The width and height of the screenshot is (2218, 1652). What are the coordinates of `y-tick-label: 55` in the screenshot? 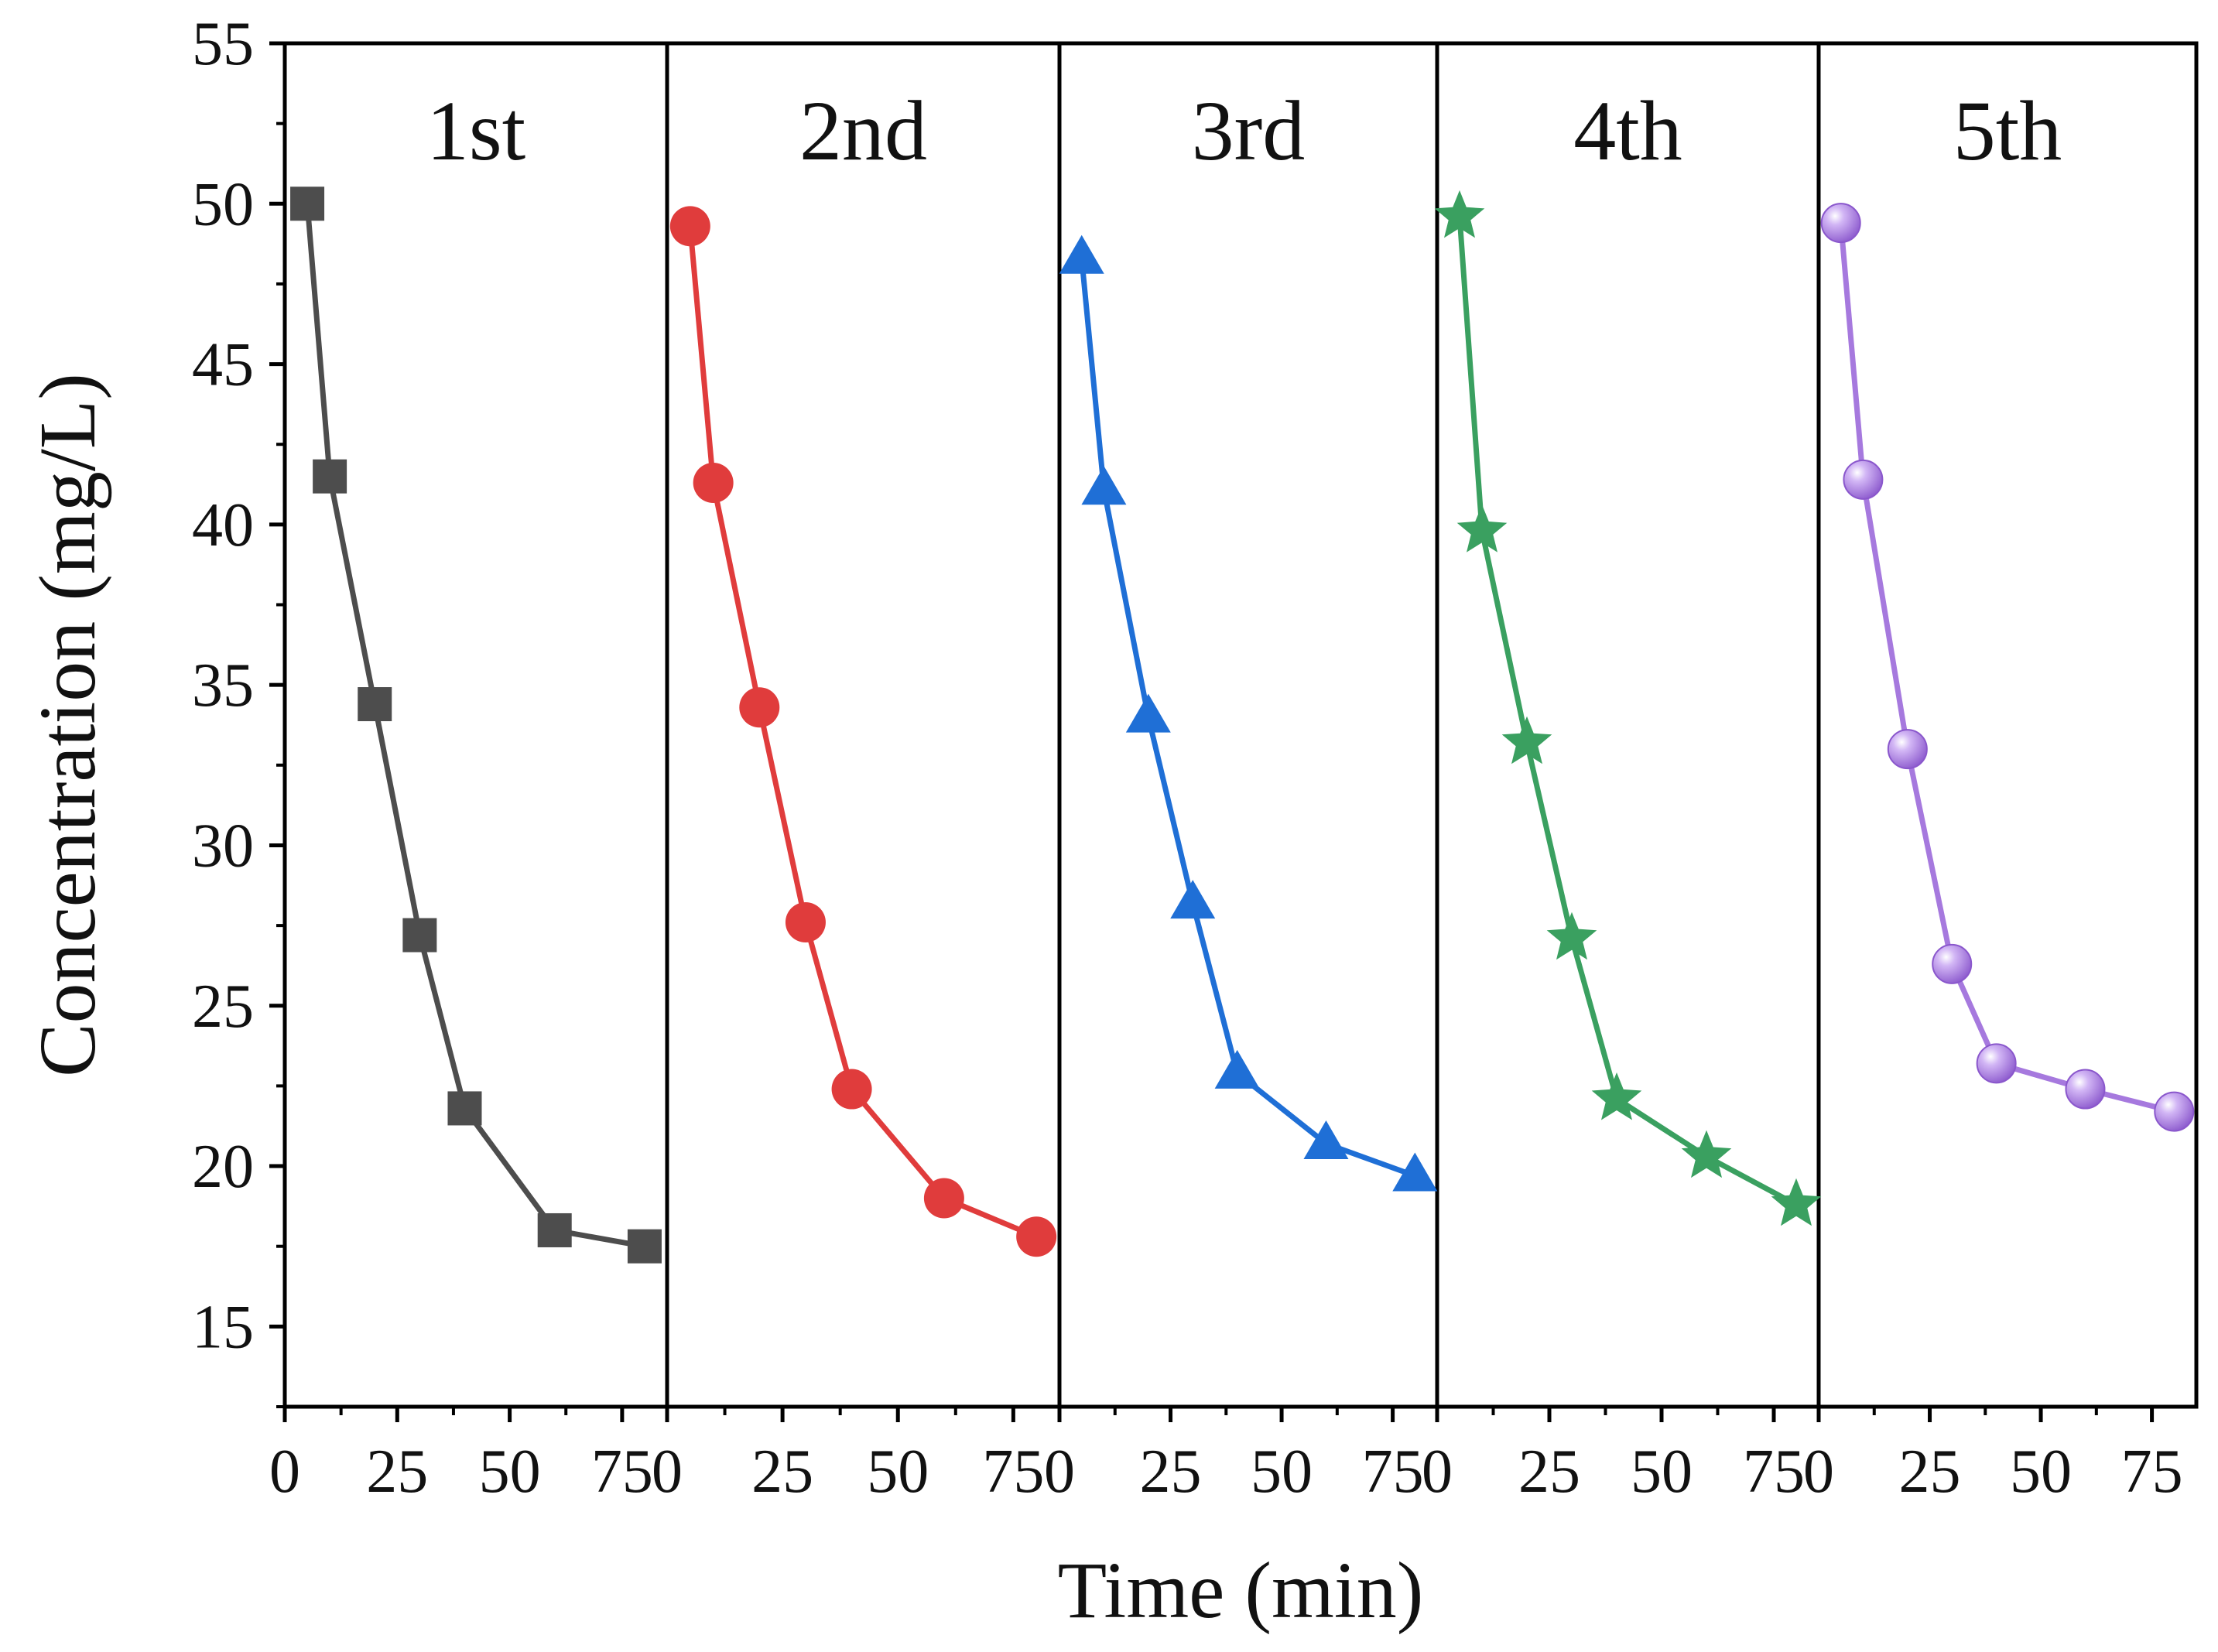 It's located at (223, 44).